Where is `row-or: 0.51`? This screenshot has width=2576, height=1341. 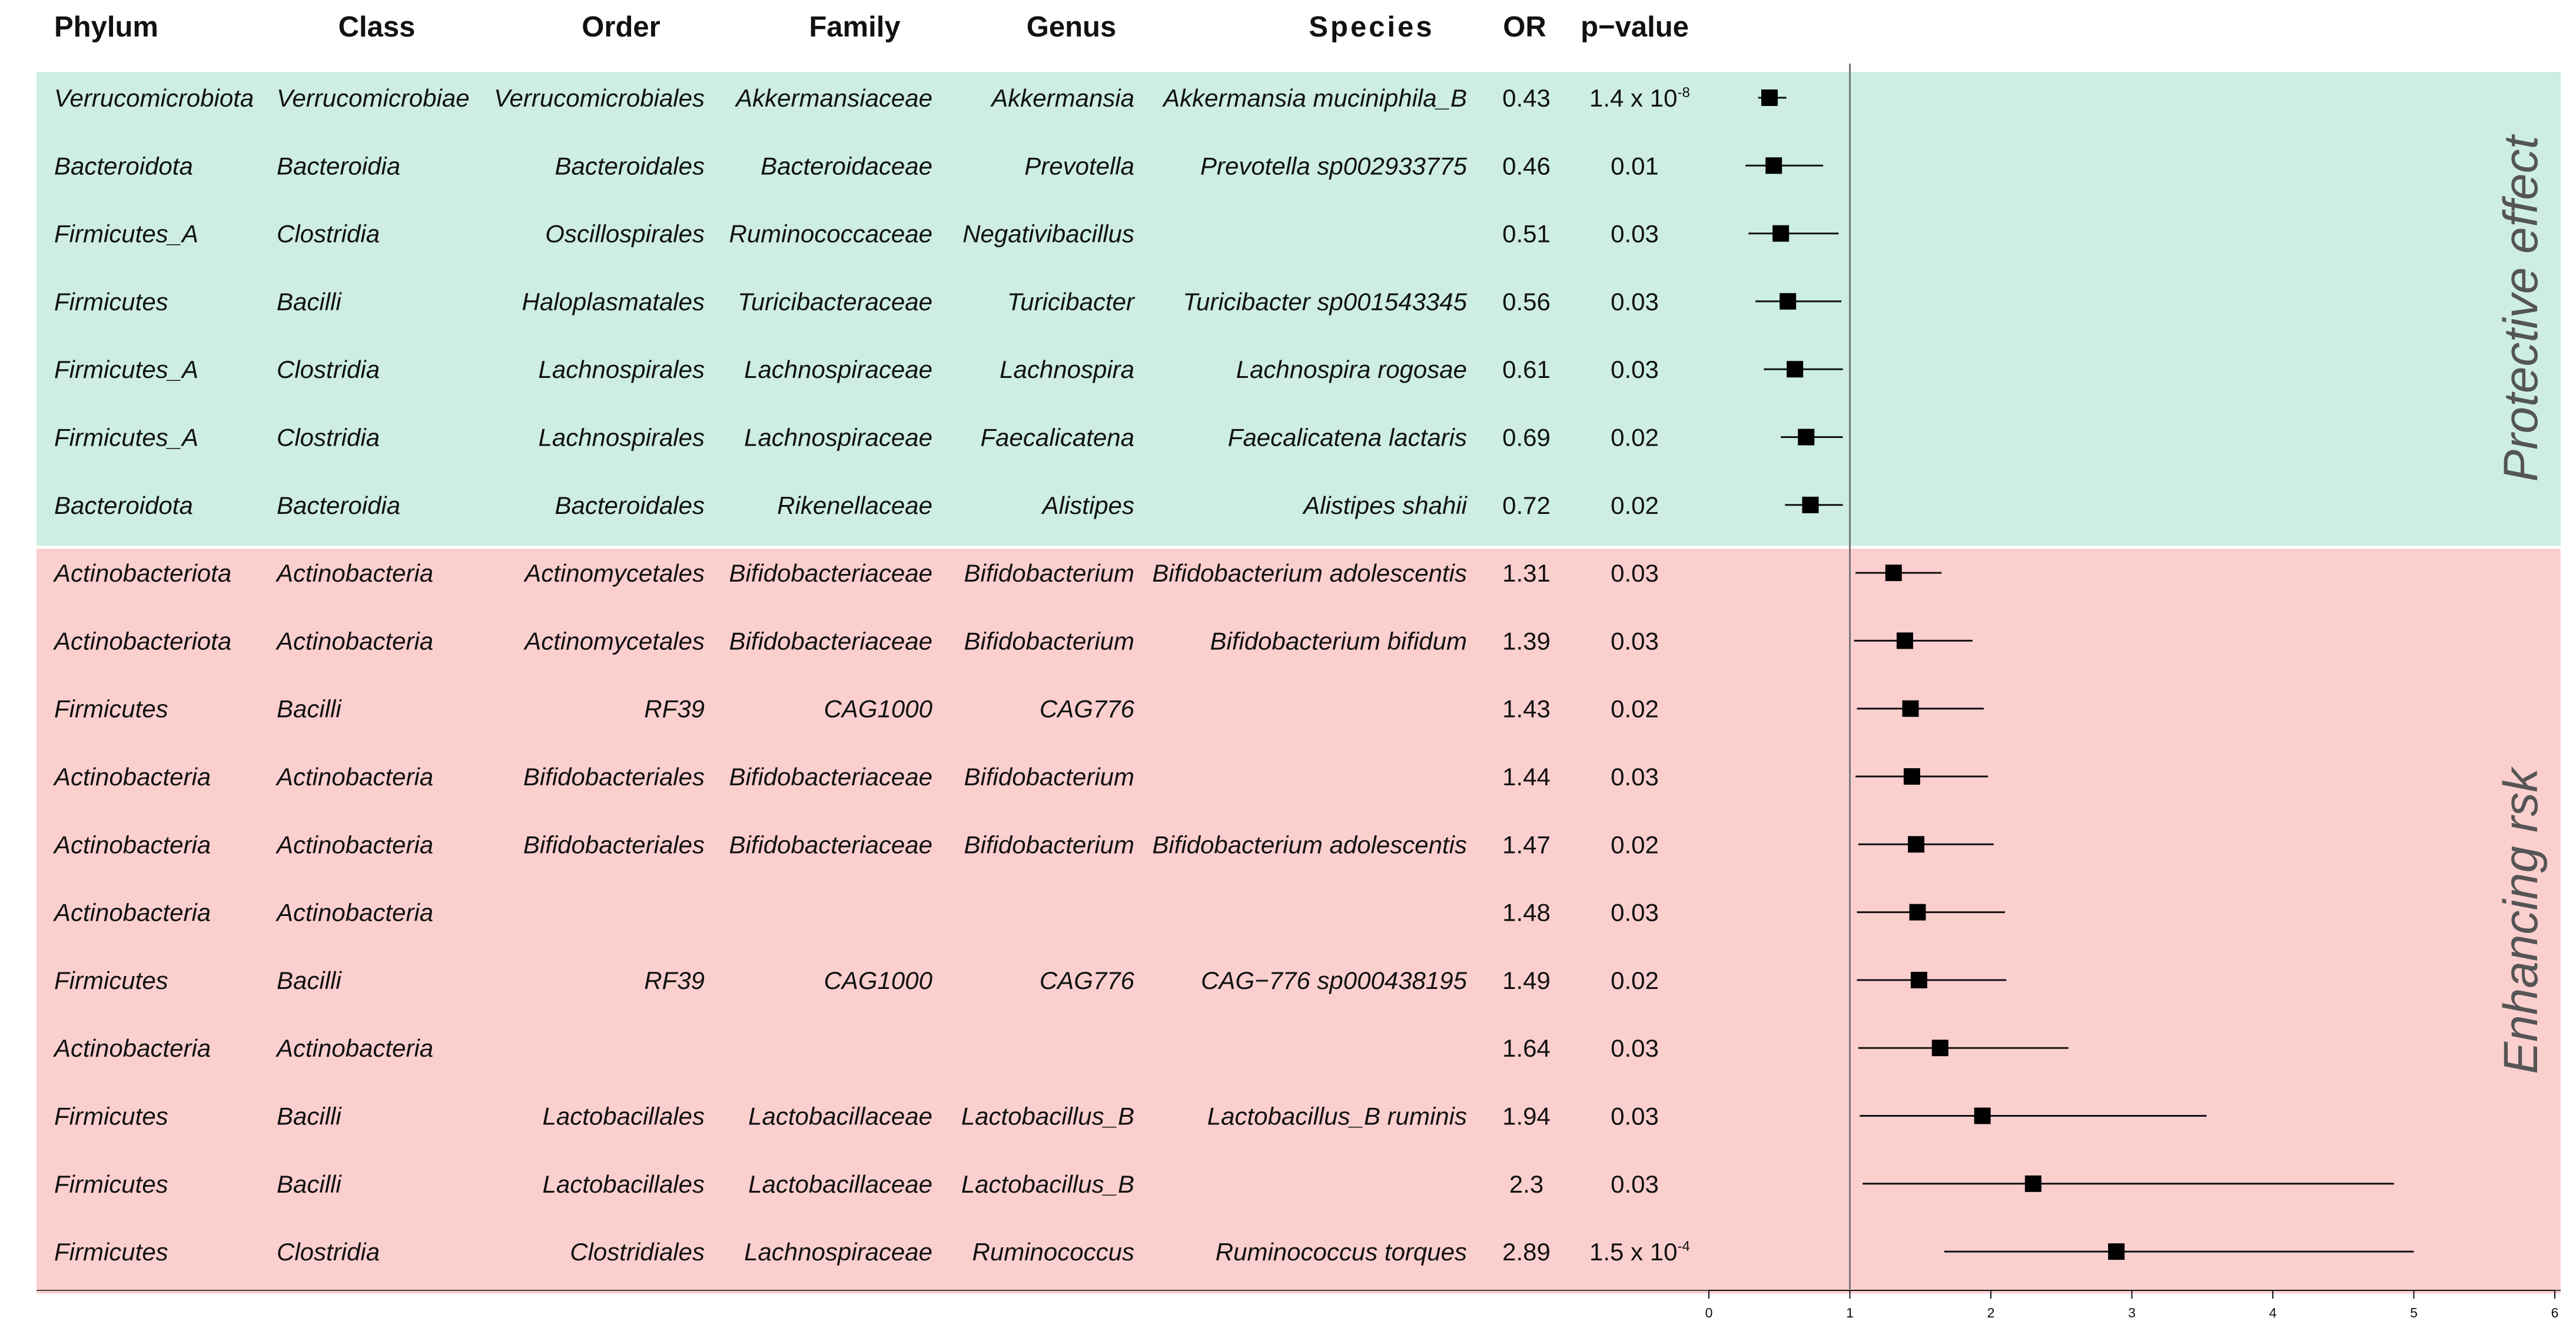
row-or: 0.51 is located at coordinates (1526, 234).